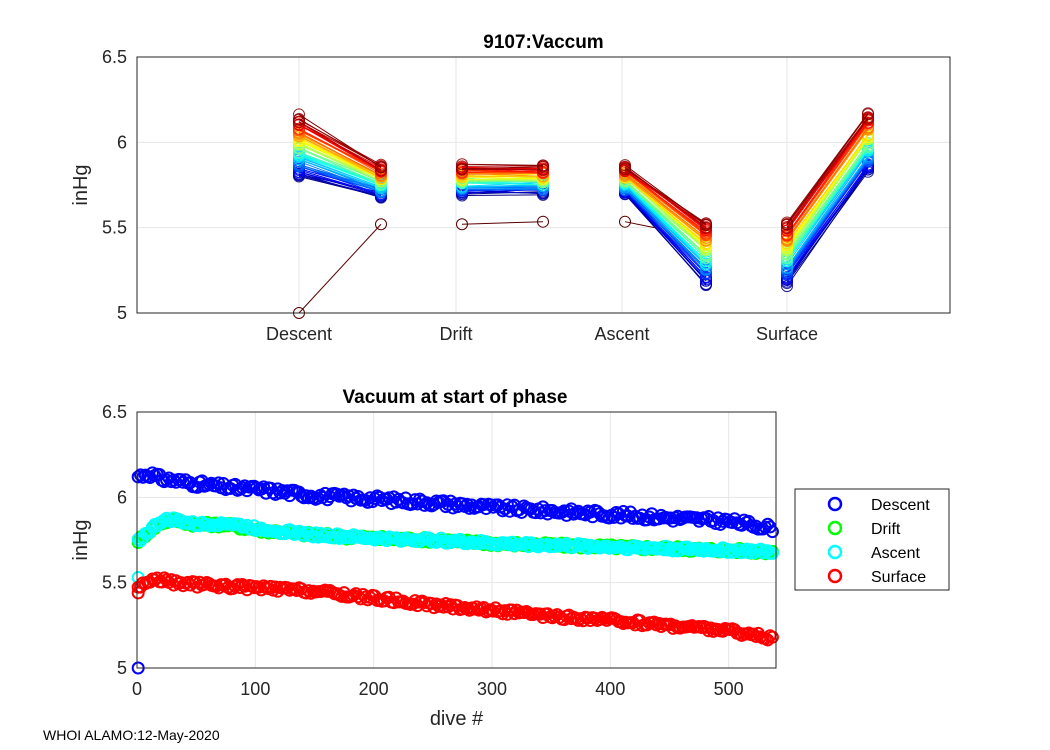 The height and width of the screenshot is (750, 1050). I want to click on series-ascent-markers, so click(455, 548).